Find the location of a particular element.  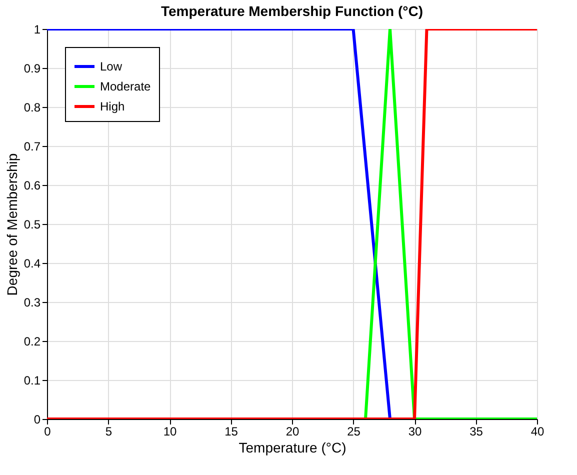

x-tick-label: 35 is located at coordinates (477, 431).